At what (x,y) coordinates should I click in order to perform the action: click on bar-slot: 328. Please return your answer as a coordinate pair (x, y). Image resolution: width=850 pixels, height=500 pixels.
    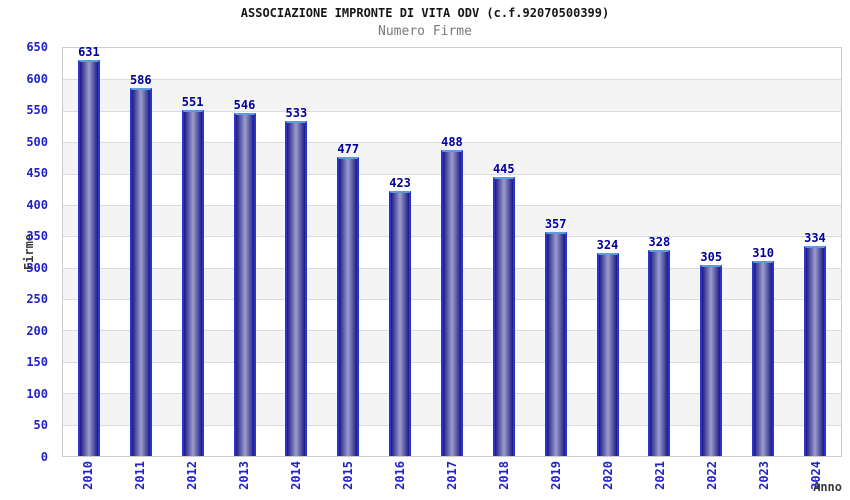
    Looking at the image, I should click on (659, 252).